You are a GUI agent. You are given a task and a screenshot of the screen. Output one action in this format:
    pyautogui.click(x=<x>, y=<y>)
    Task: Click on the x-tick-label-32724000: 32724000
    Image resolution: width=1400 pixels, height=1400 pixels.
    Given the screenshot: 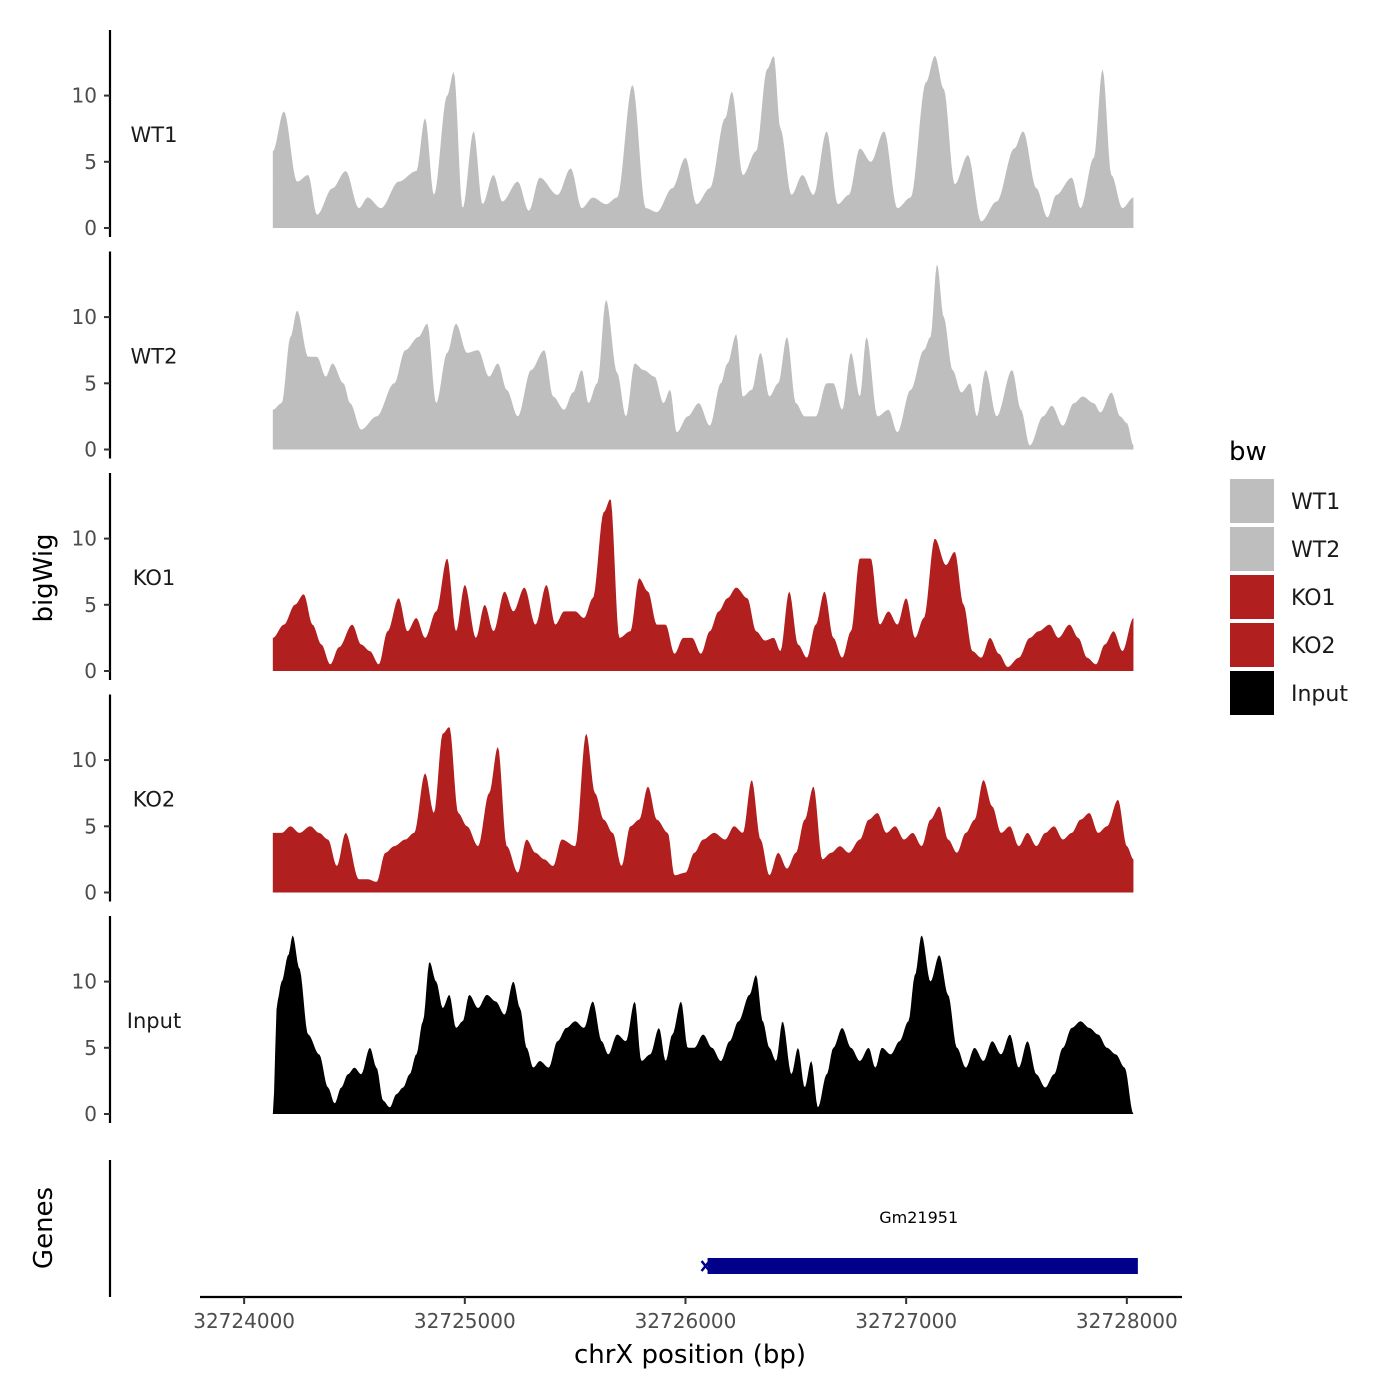 What is the action you would take?
    pyautogui.click(x=244, y=1321)
    